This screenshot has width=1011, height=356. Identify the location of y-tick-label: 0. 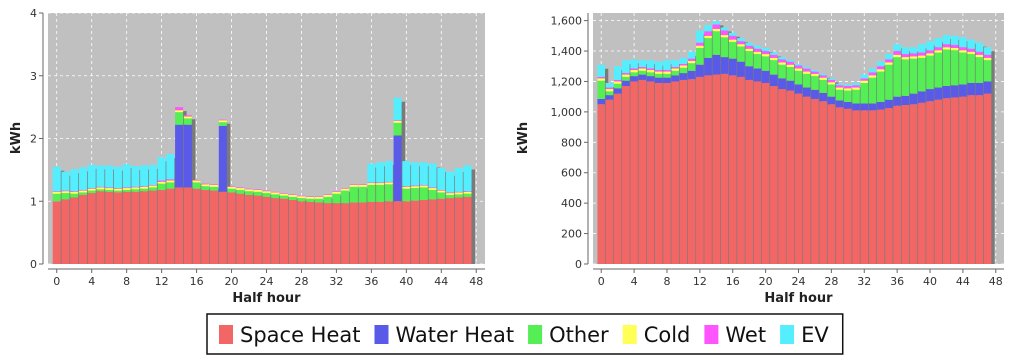
(33, 264).